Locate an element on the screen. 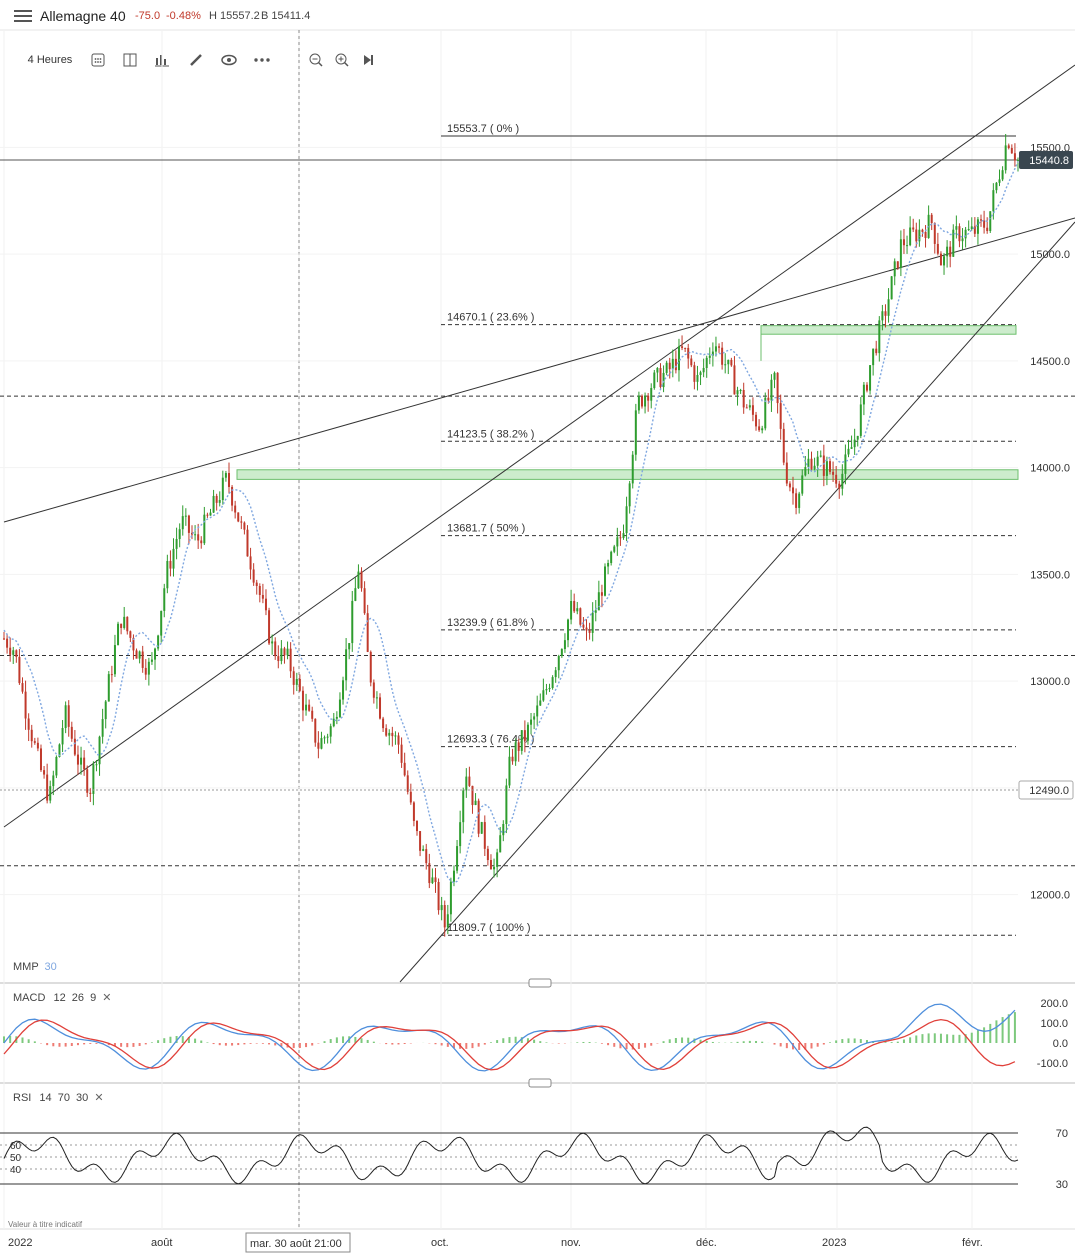  calculator-icon is located at coordinates (98, 60).